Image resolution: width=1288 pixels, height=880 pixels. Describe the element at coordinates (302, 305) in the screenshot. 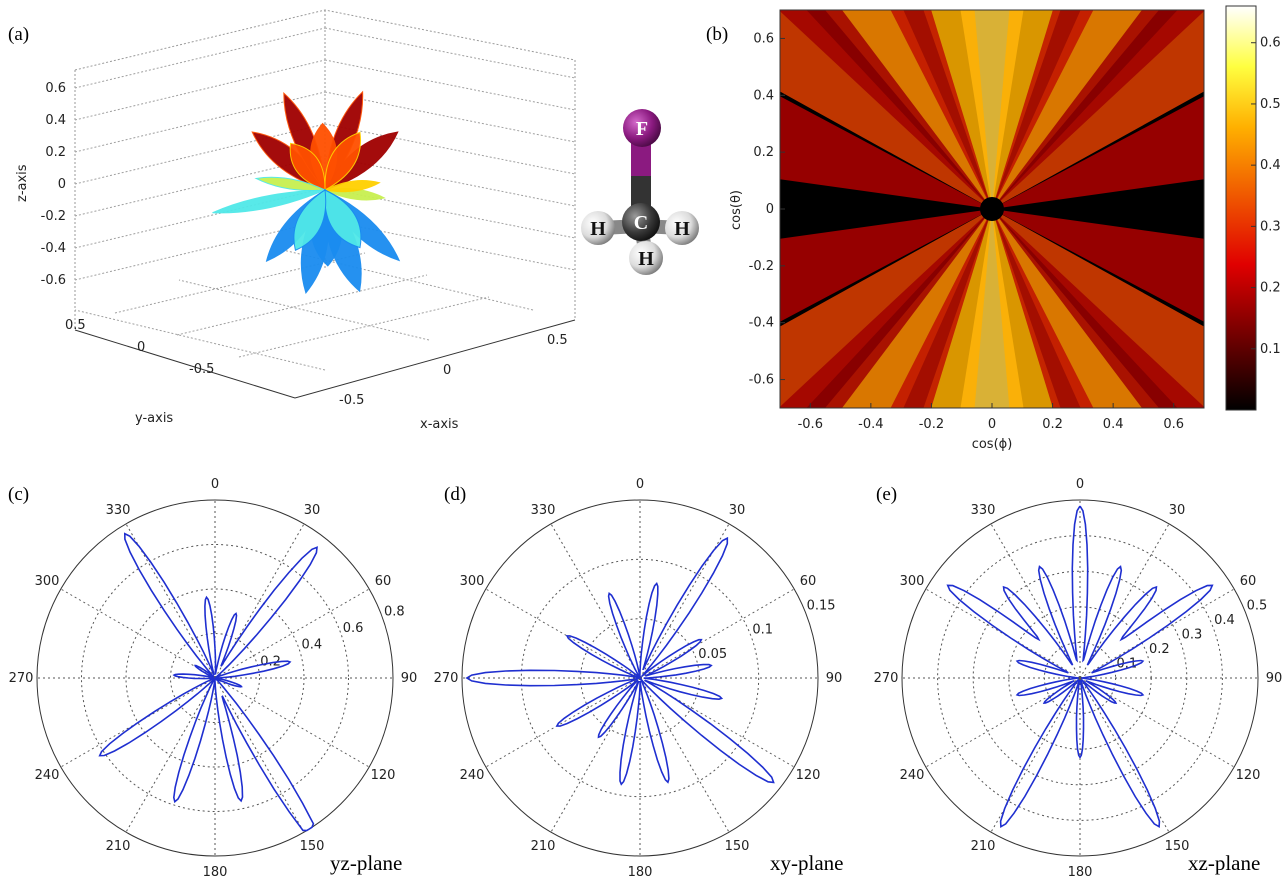

I see `y-gridline` at that location.